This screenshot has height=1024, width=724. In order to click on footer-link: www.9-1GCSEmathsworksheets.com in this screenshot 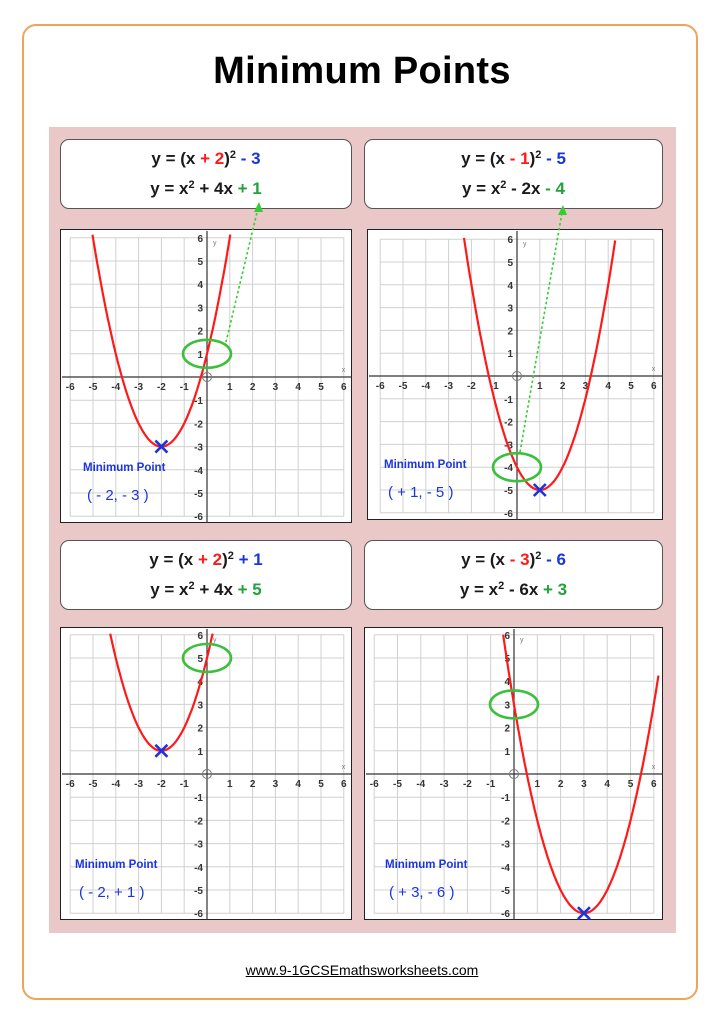, I will do `click(362, 970)`.